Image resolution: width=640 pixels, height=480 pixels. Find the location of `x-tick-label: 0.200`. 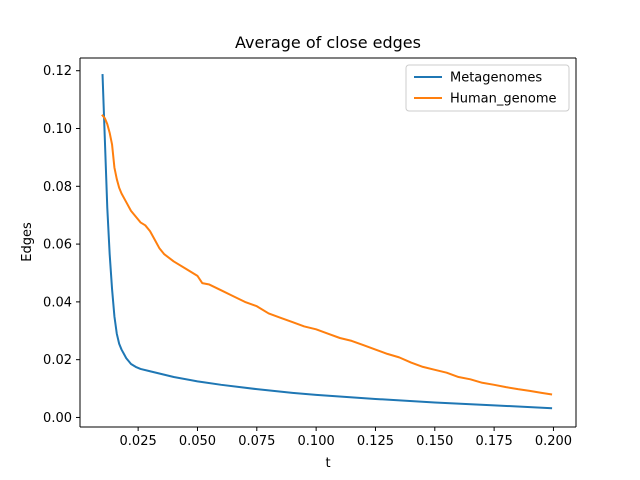

x-tick-label: 0.200 is located at coordinates (553, 441).